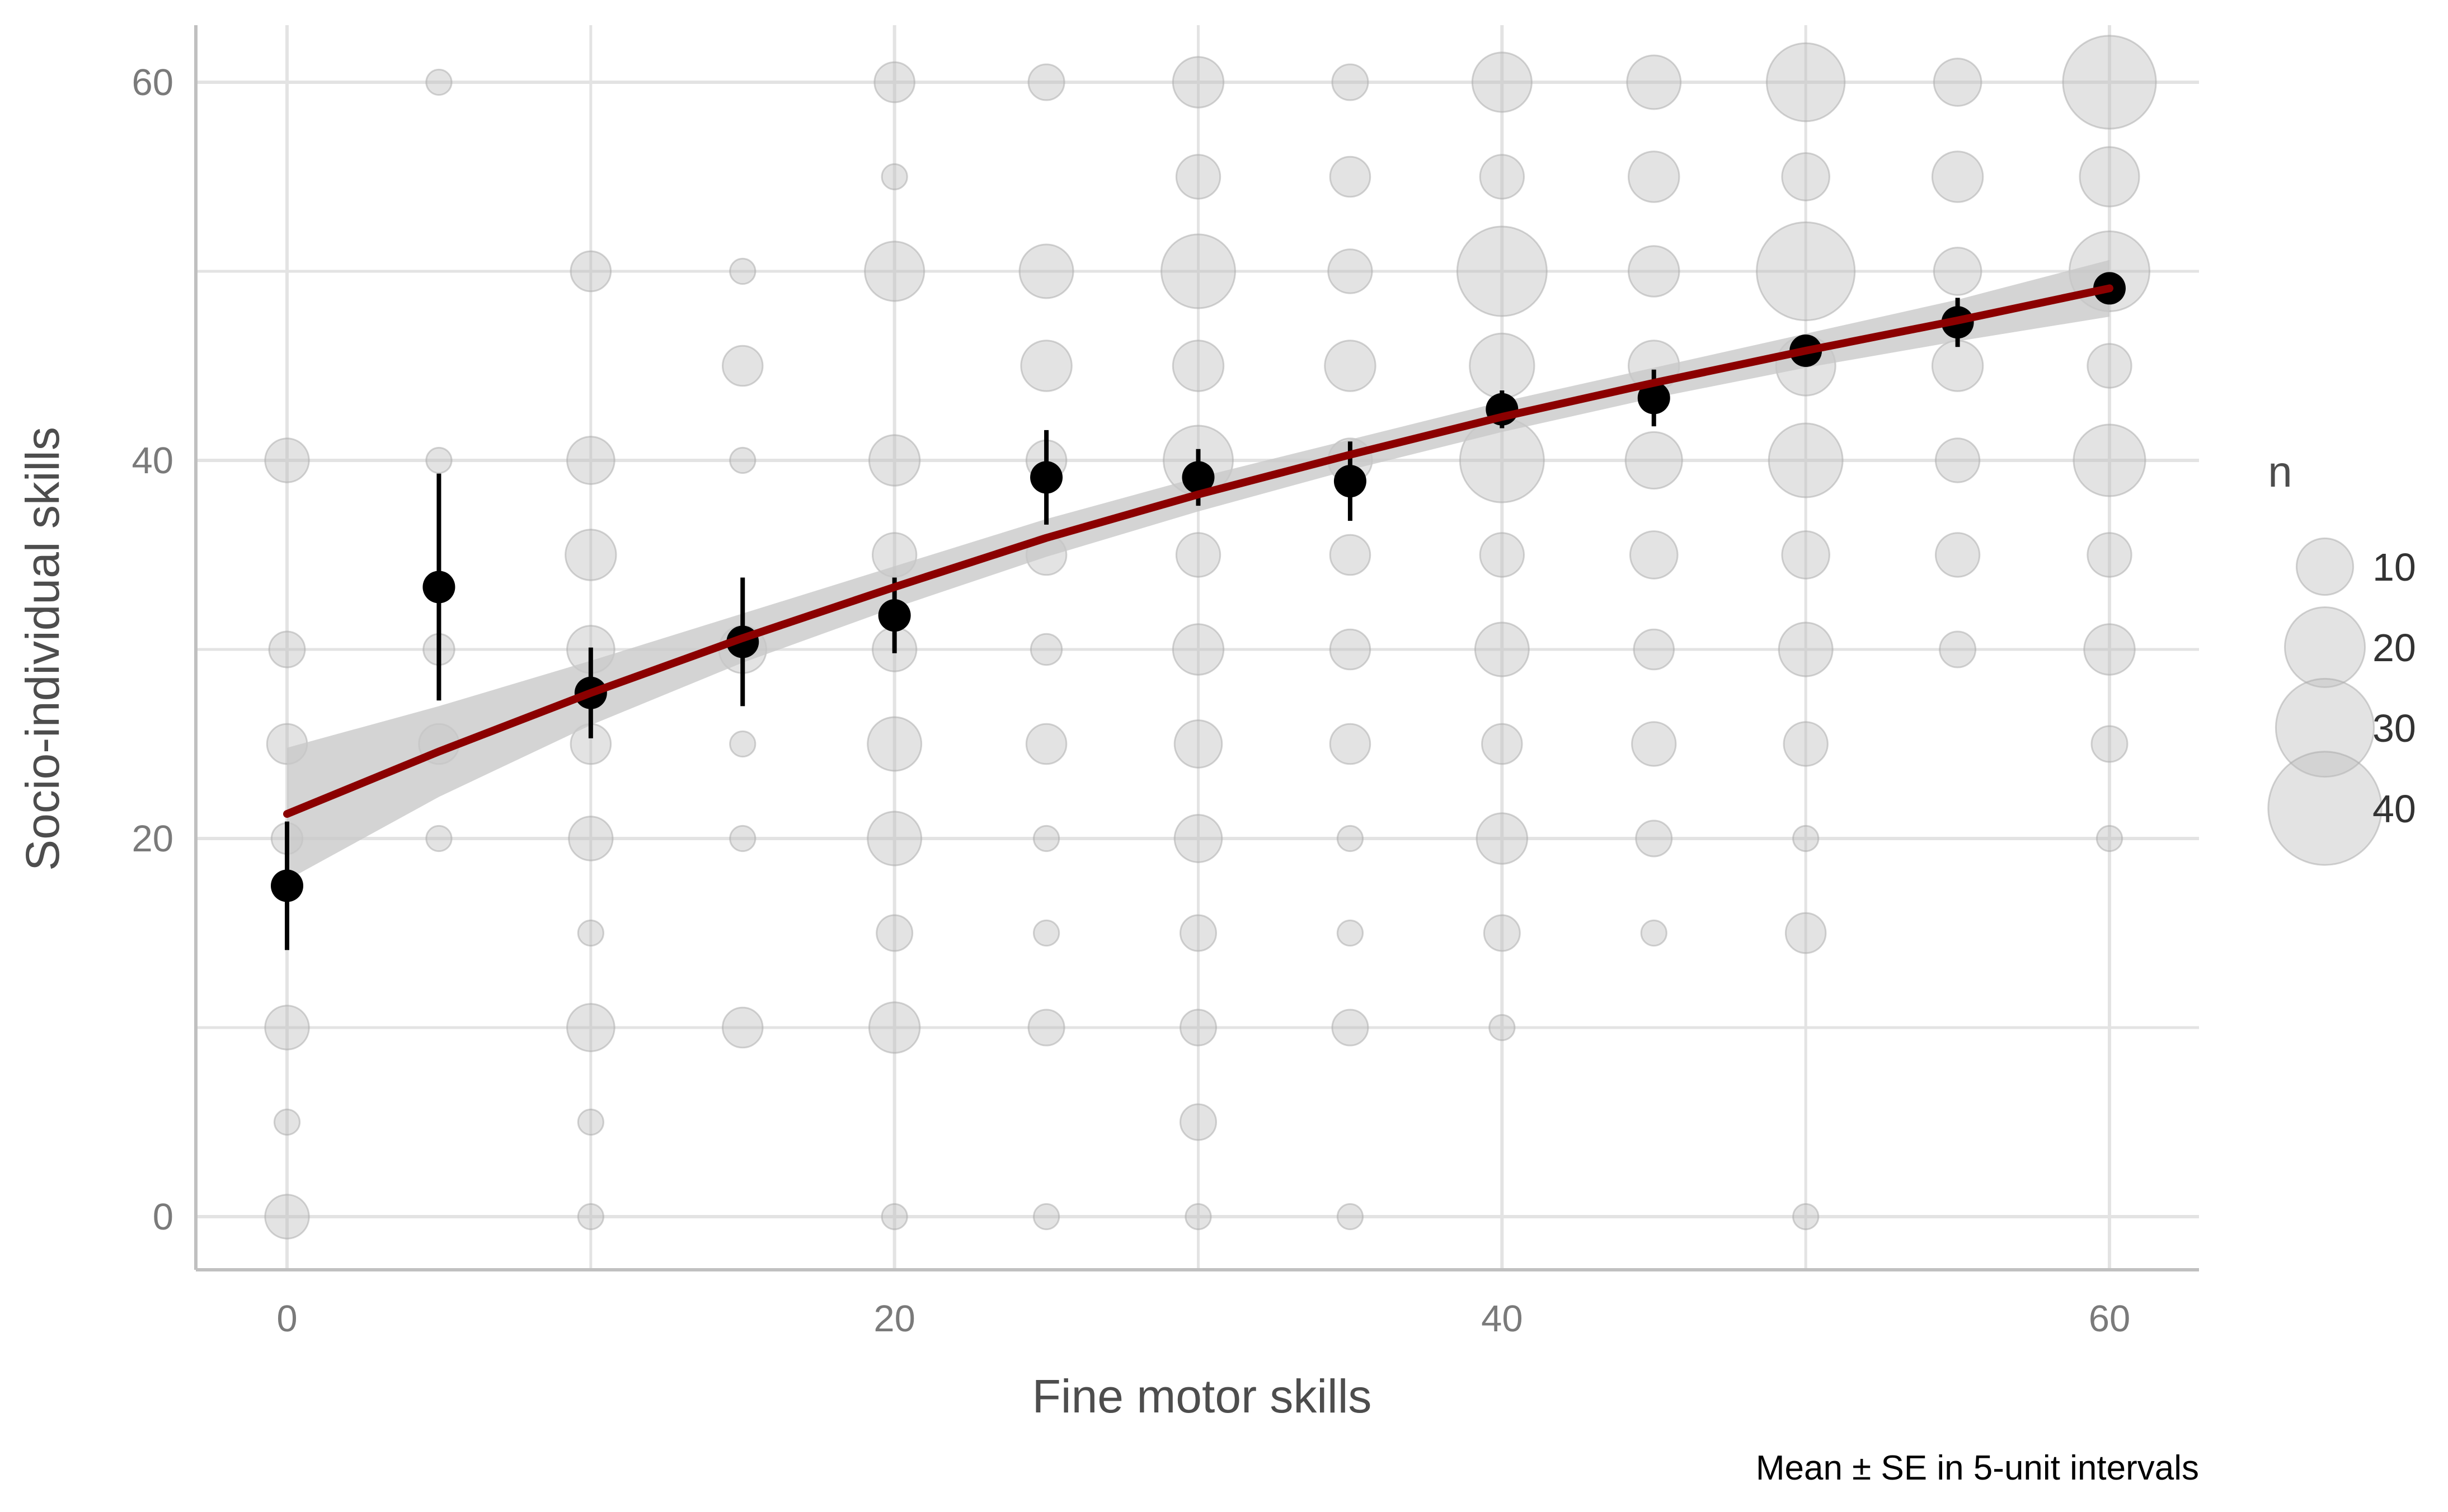 Image resolution: width=2448 pixels, height=1512 pixels. I want to click on x-tick-label: 60, so click(2110, 1319).